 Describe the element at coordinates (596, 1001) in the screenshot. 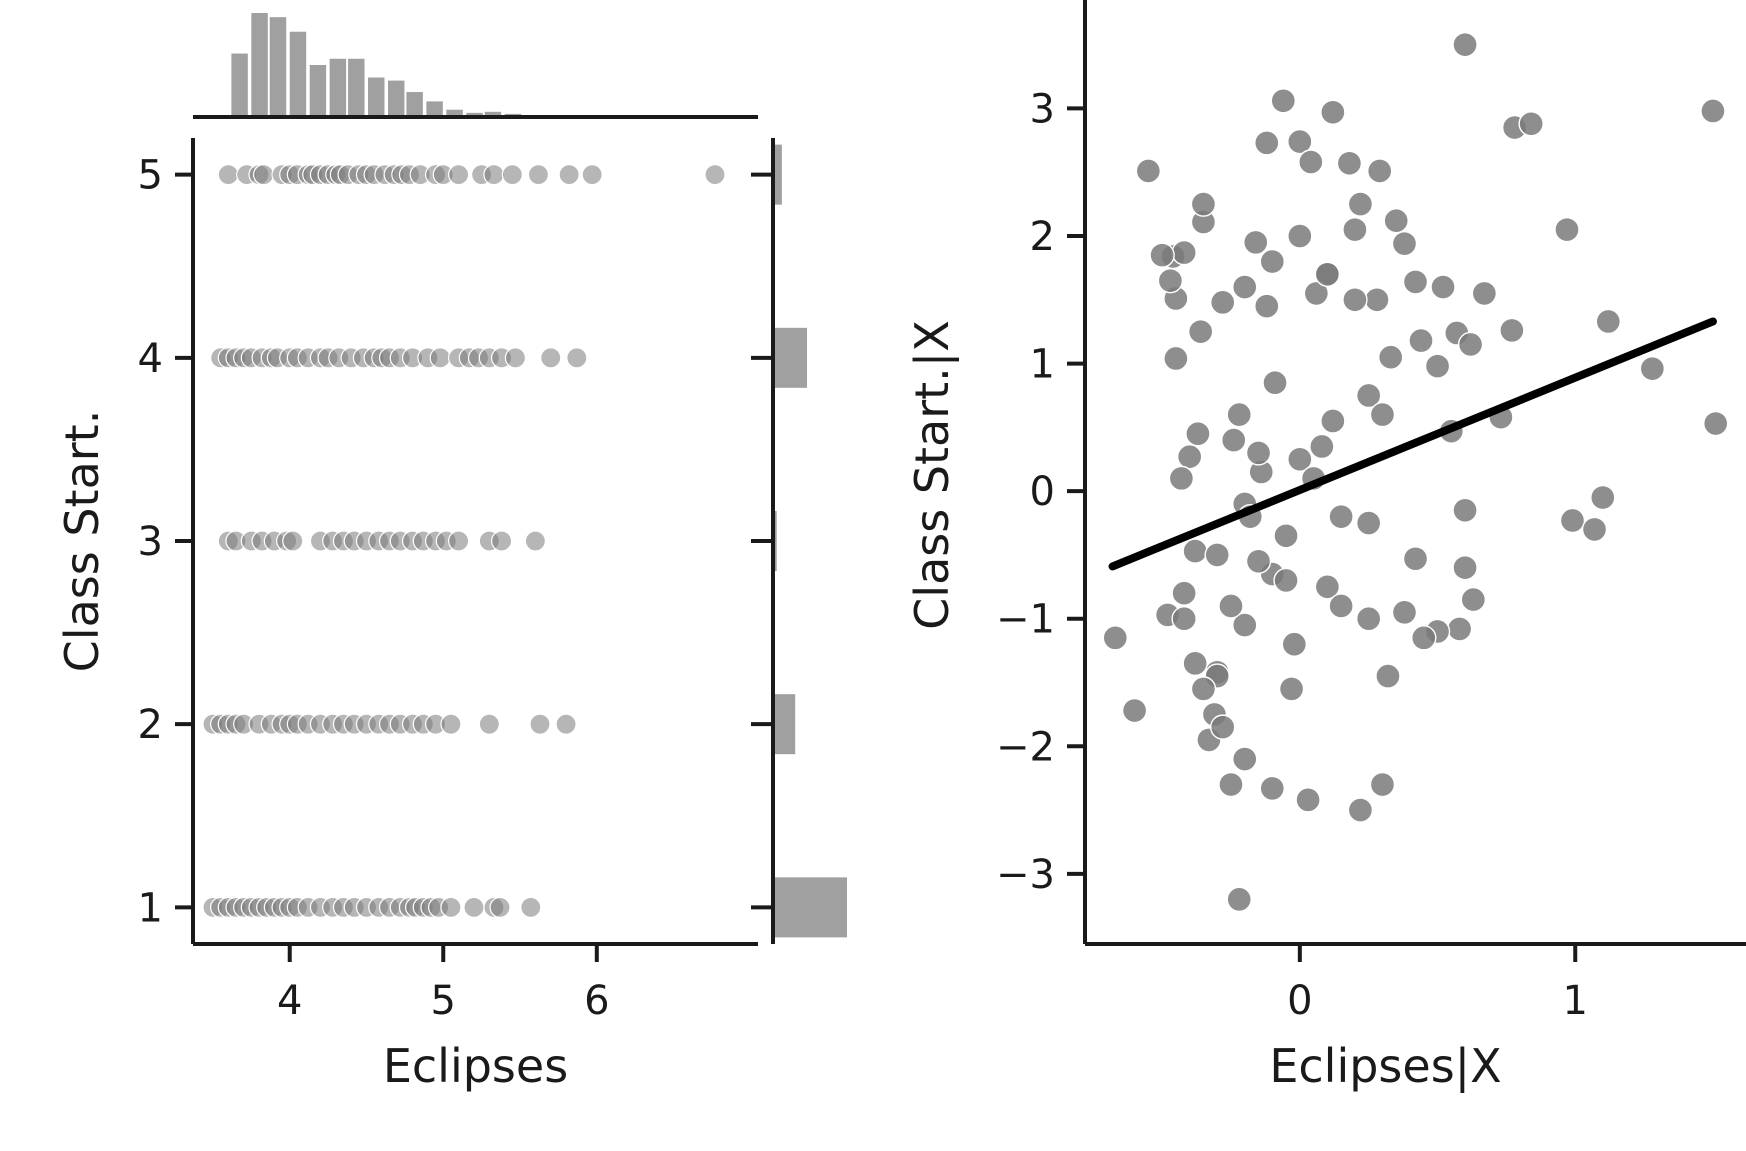

I see `joint-x-tick-label: 6` at that location.